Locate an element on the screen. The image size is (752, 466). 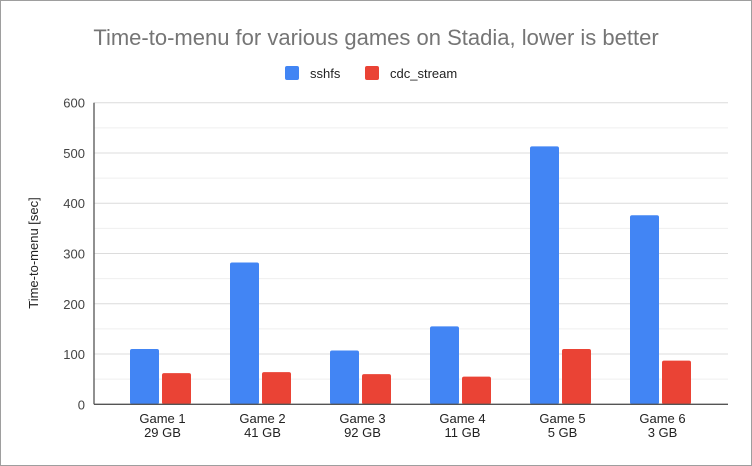
y-axis-ticks: 0 100 200 300 400 500 600 is located at coordinates (74, 254).